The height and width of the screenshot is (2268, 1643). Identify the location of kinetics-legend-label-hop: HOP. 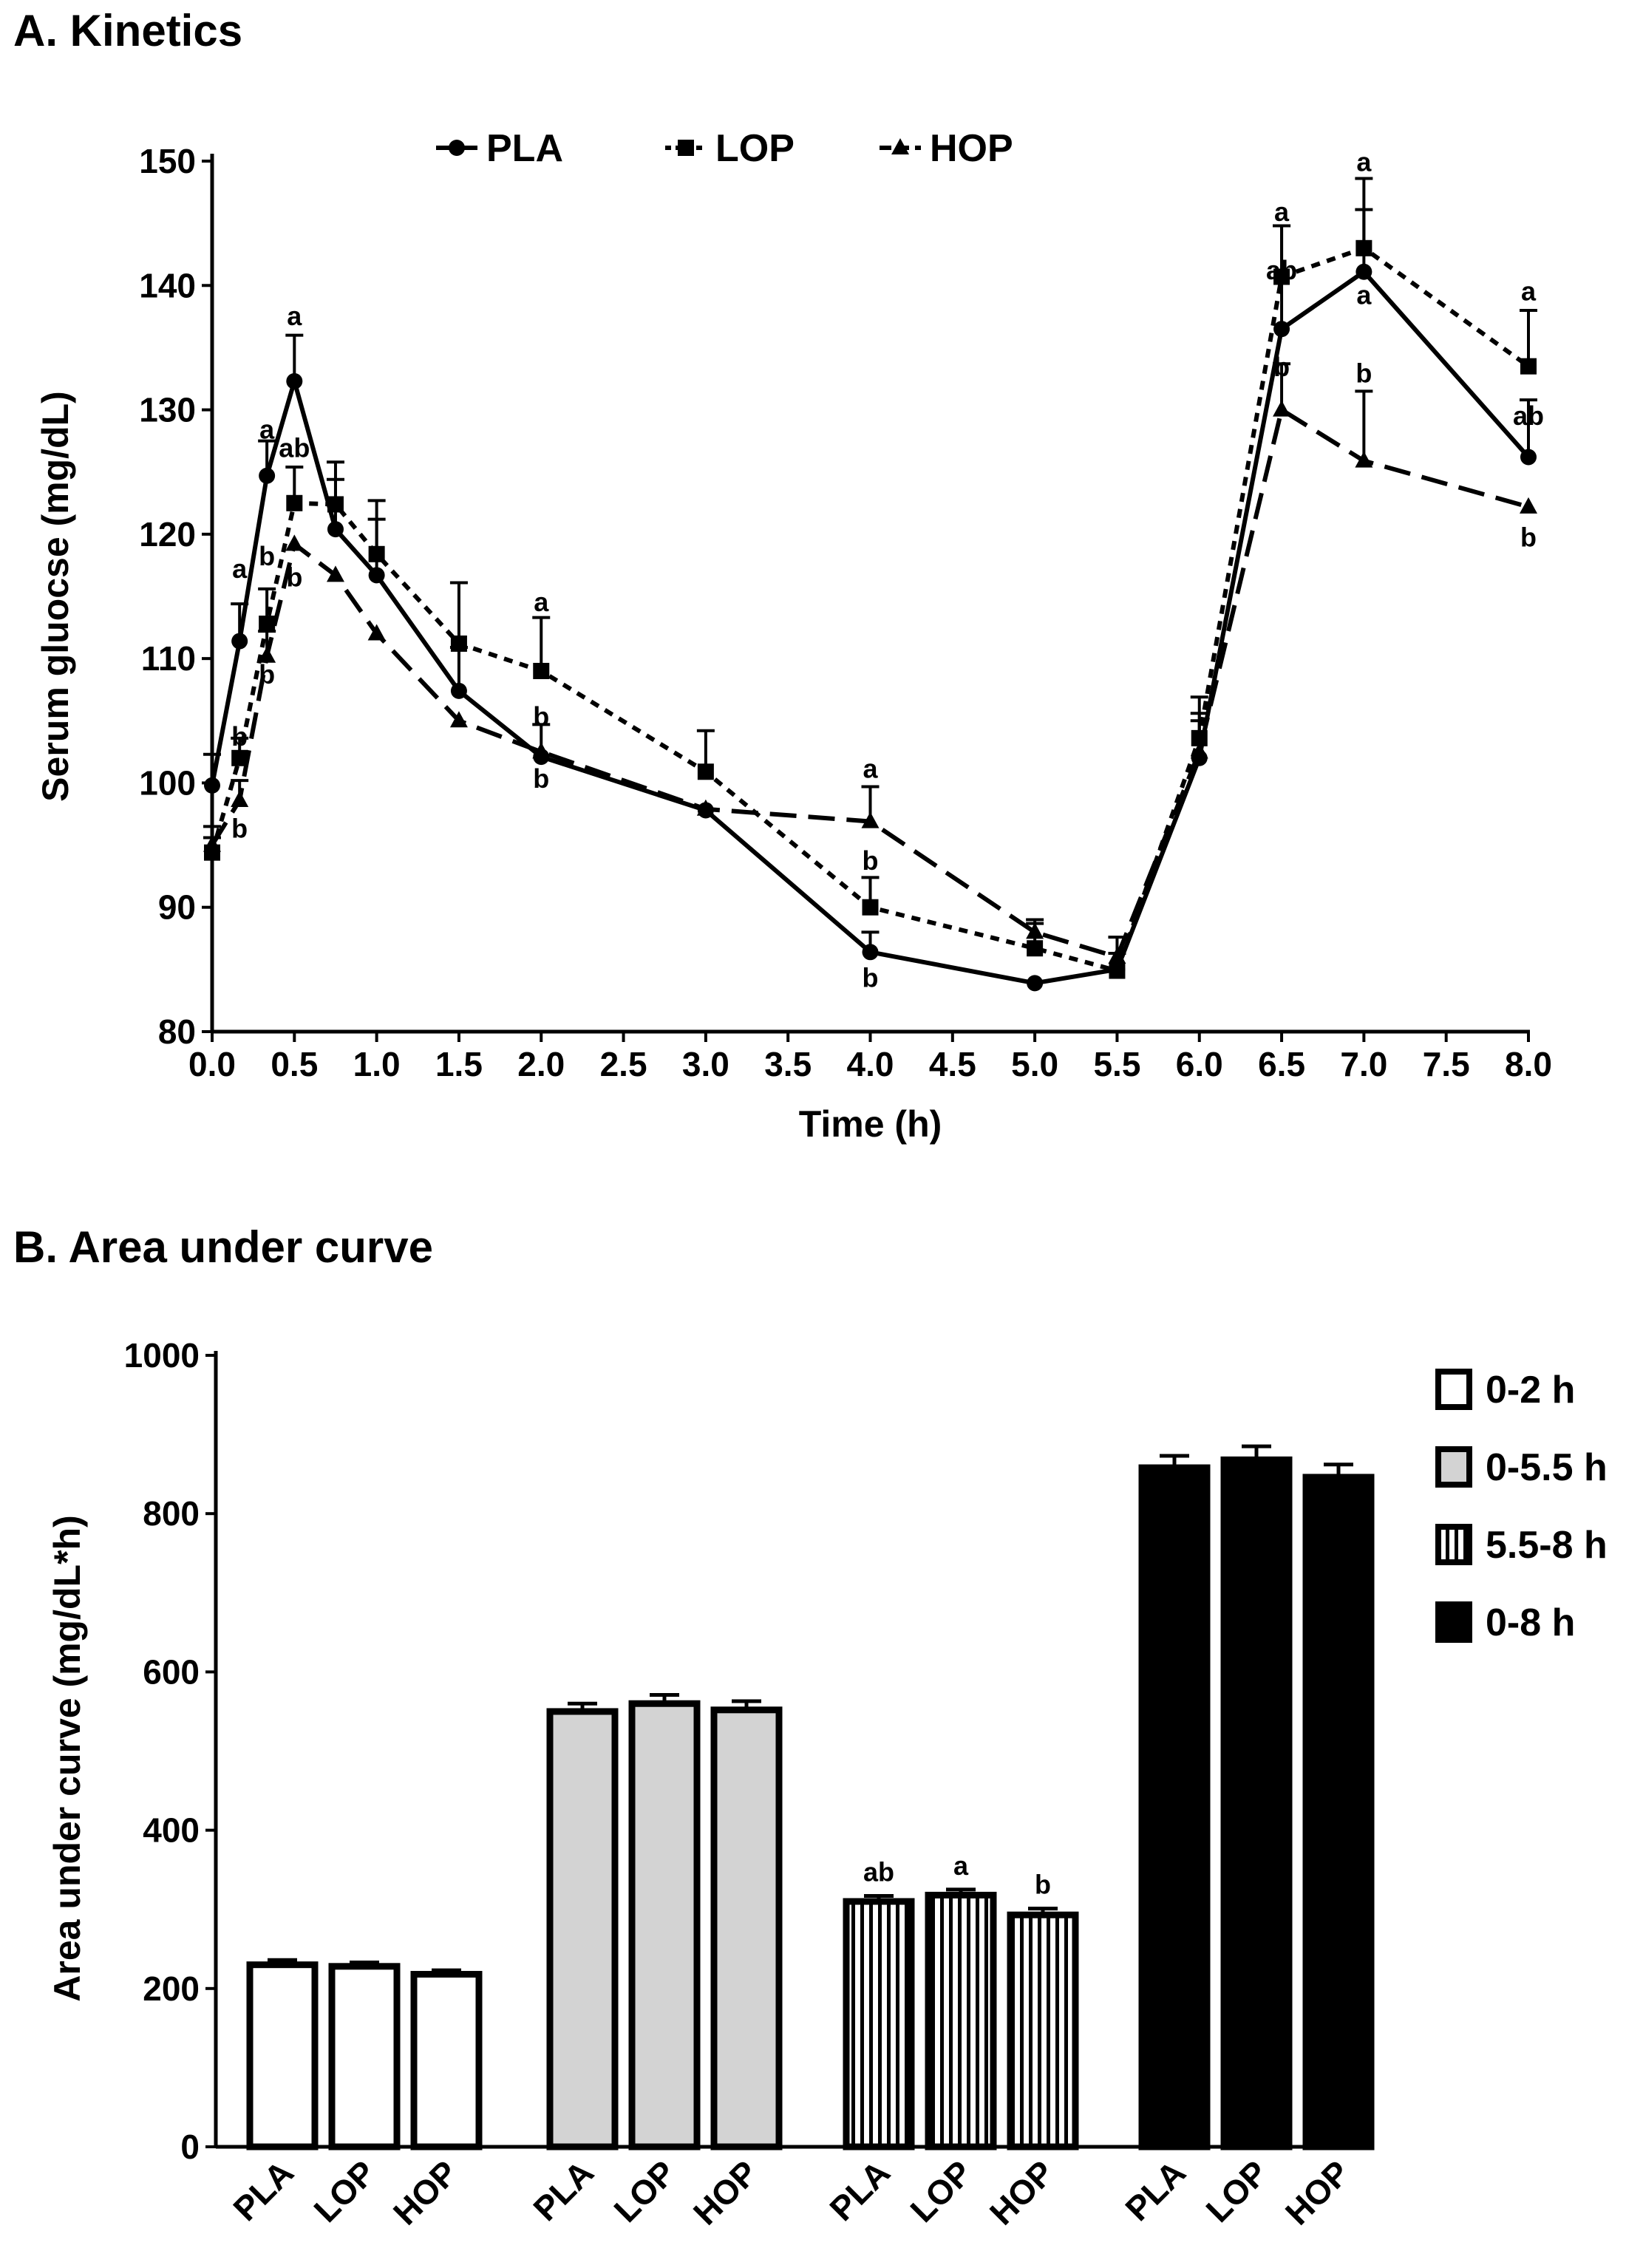
(971, 148).